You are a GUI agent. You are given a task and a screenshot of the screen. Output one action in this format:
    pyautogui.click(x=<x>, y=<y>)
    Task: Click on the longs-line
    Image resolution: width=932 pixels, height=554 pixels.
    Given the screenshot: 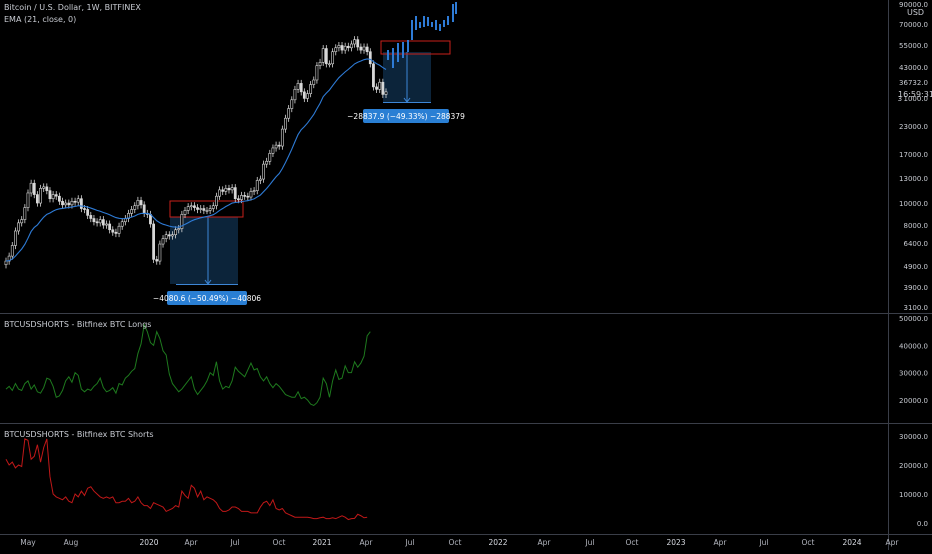 What is the action you would take?
    pyautogui.click(x=188, y=365)
    